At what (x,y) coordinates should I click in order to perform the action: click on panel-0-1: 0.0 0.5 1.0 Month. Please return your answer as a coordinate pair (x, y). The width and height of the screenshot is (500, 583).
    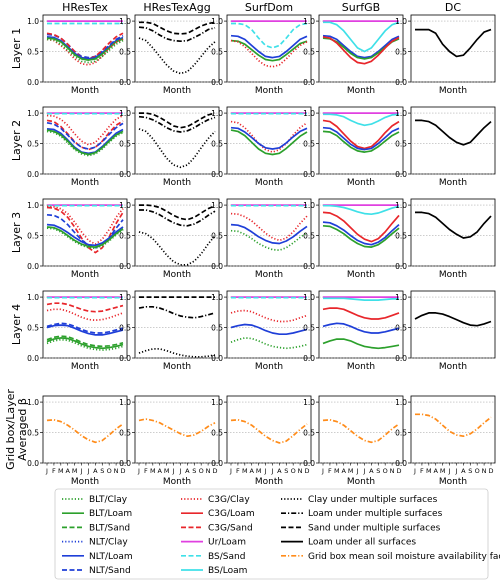
    Looking at the image, I should click on (169, 55).